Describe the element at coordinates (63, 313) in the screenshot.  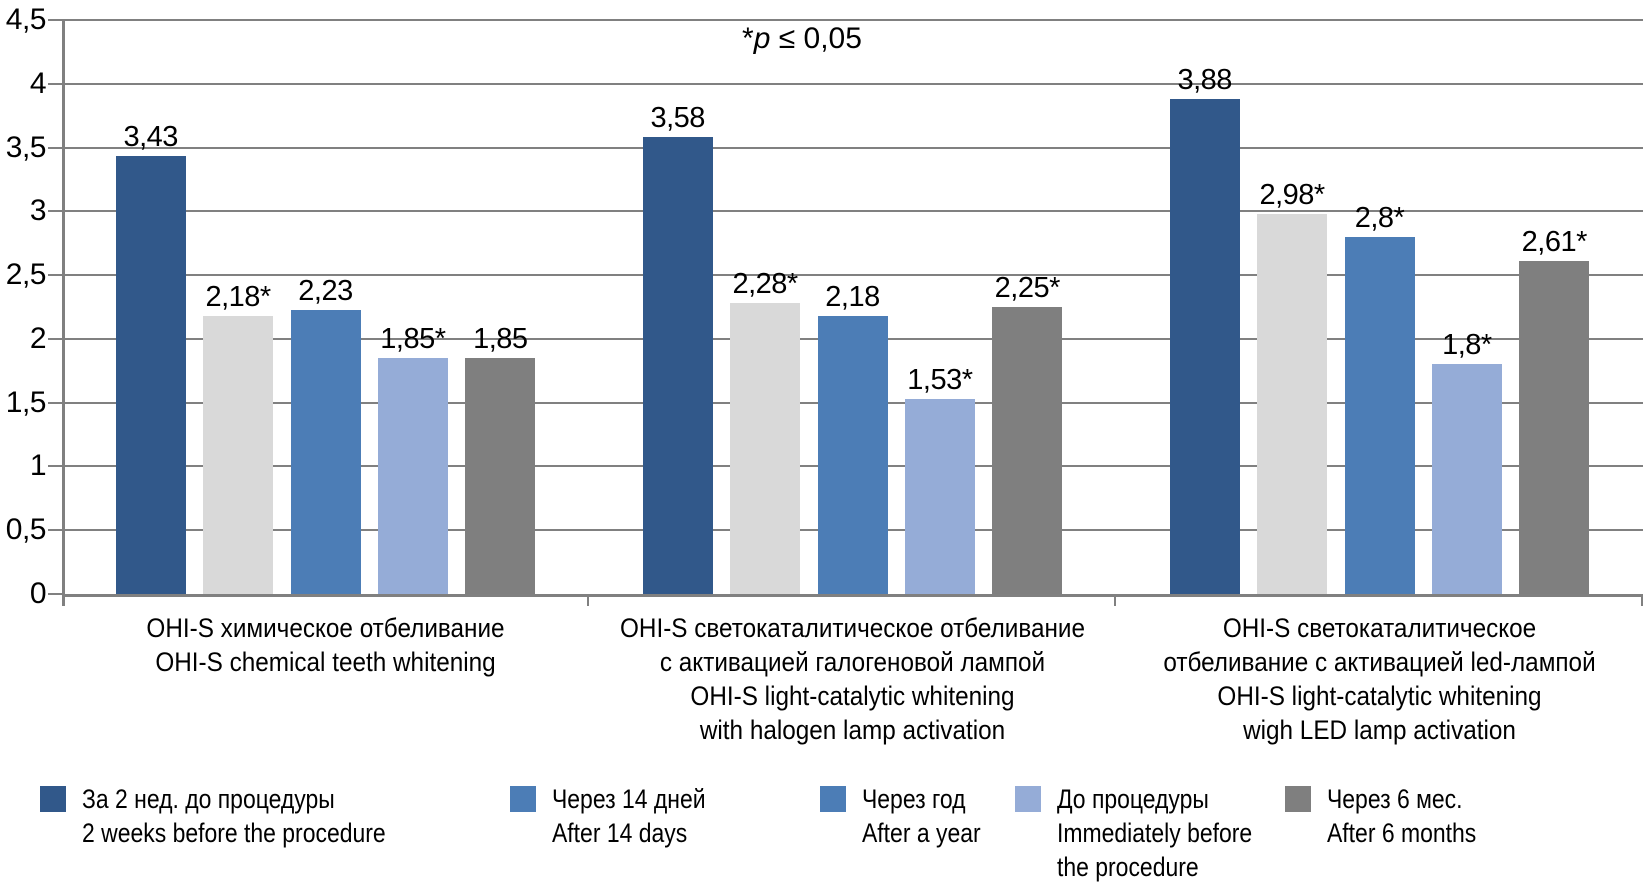
I see `y-axis-line` at that location.